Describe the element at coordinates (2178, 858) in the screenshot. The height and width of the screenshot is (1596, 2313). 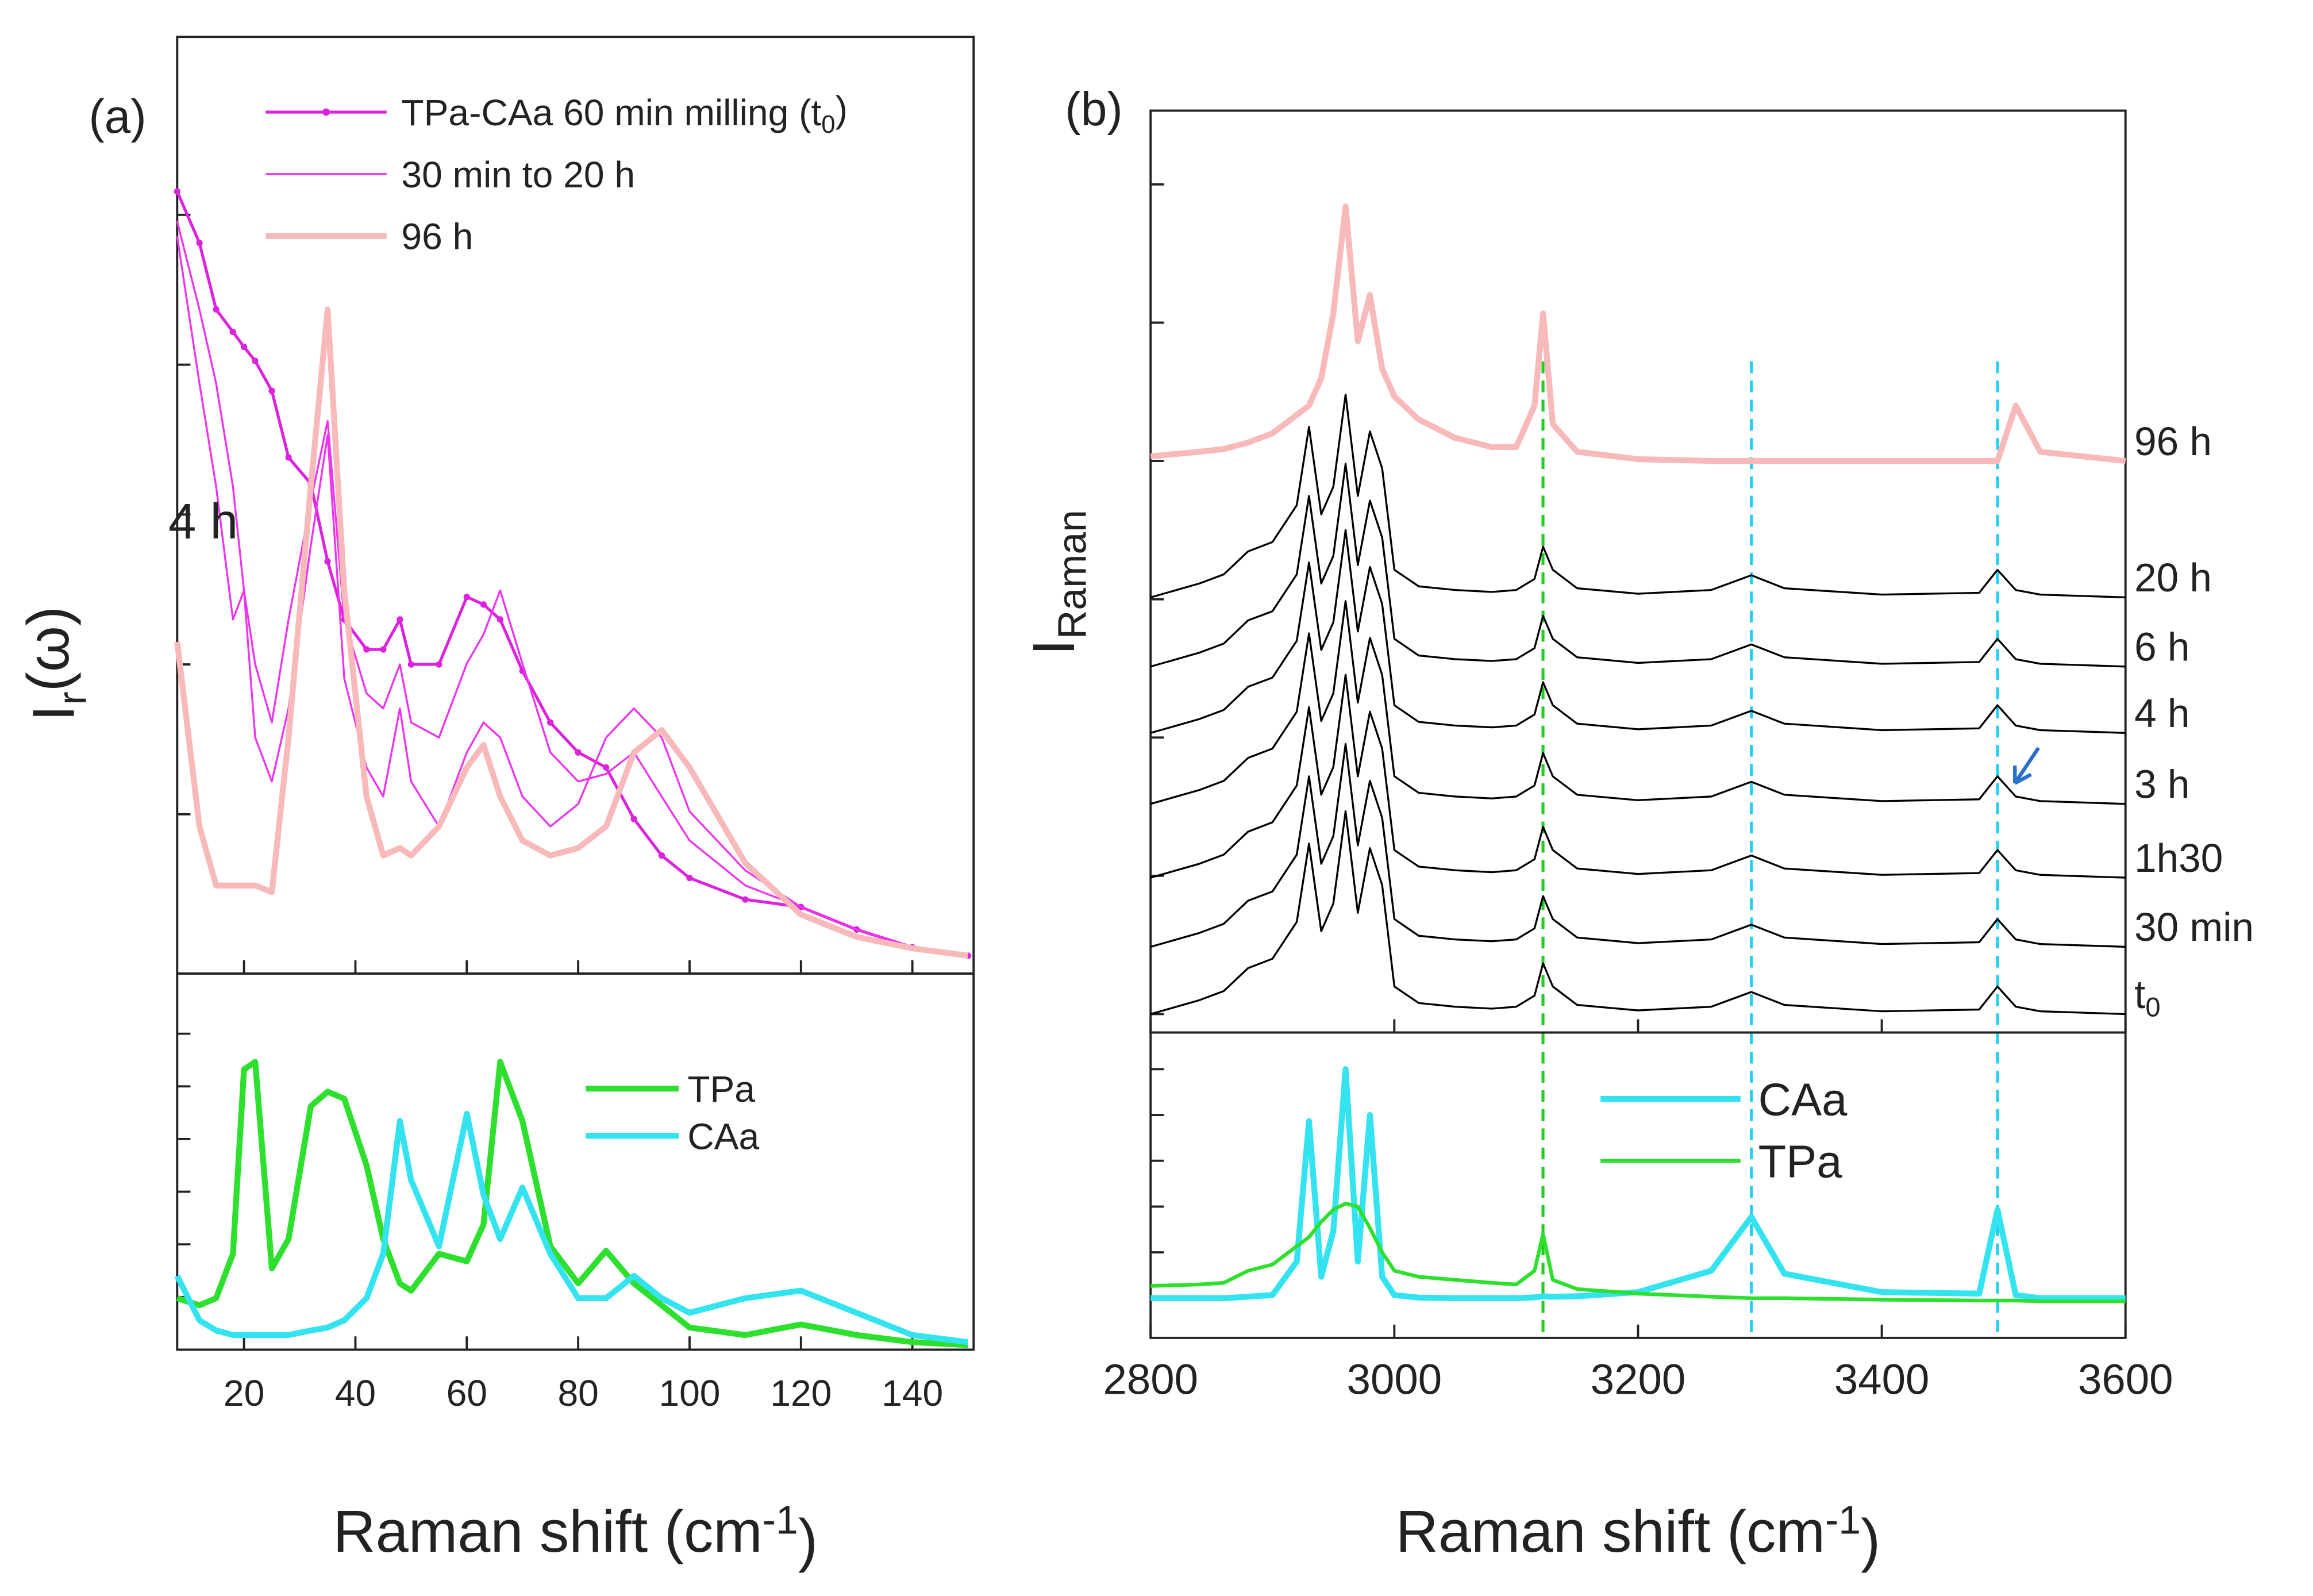
I see `series-label: 1h30` at that location.